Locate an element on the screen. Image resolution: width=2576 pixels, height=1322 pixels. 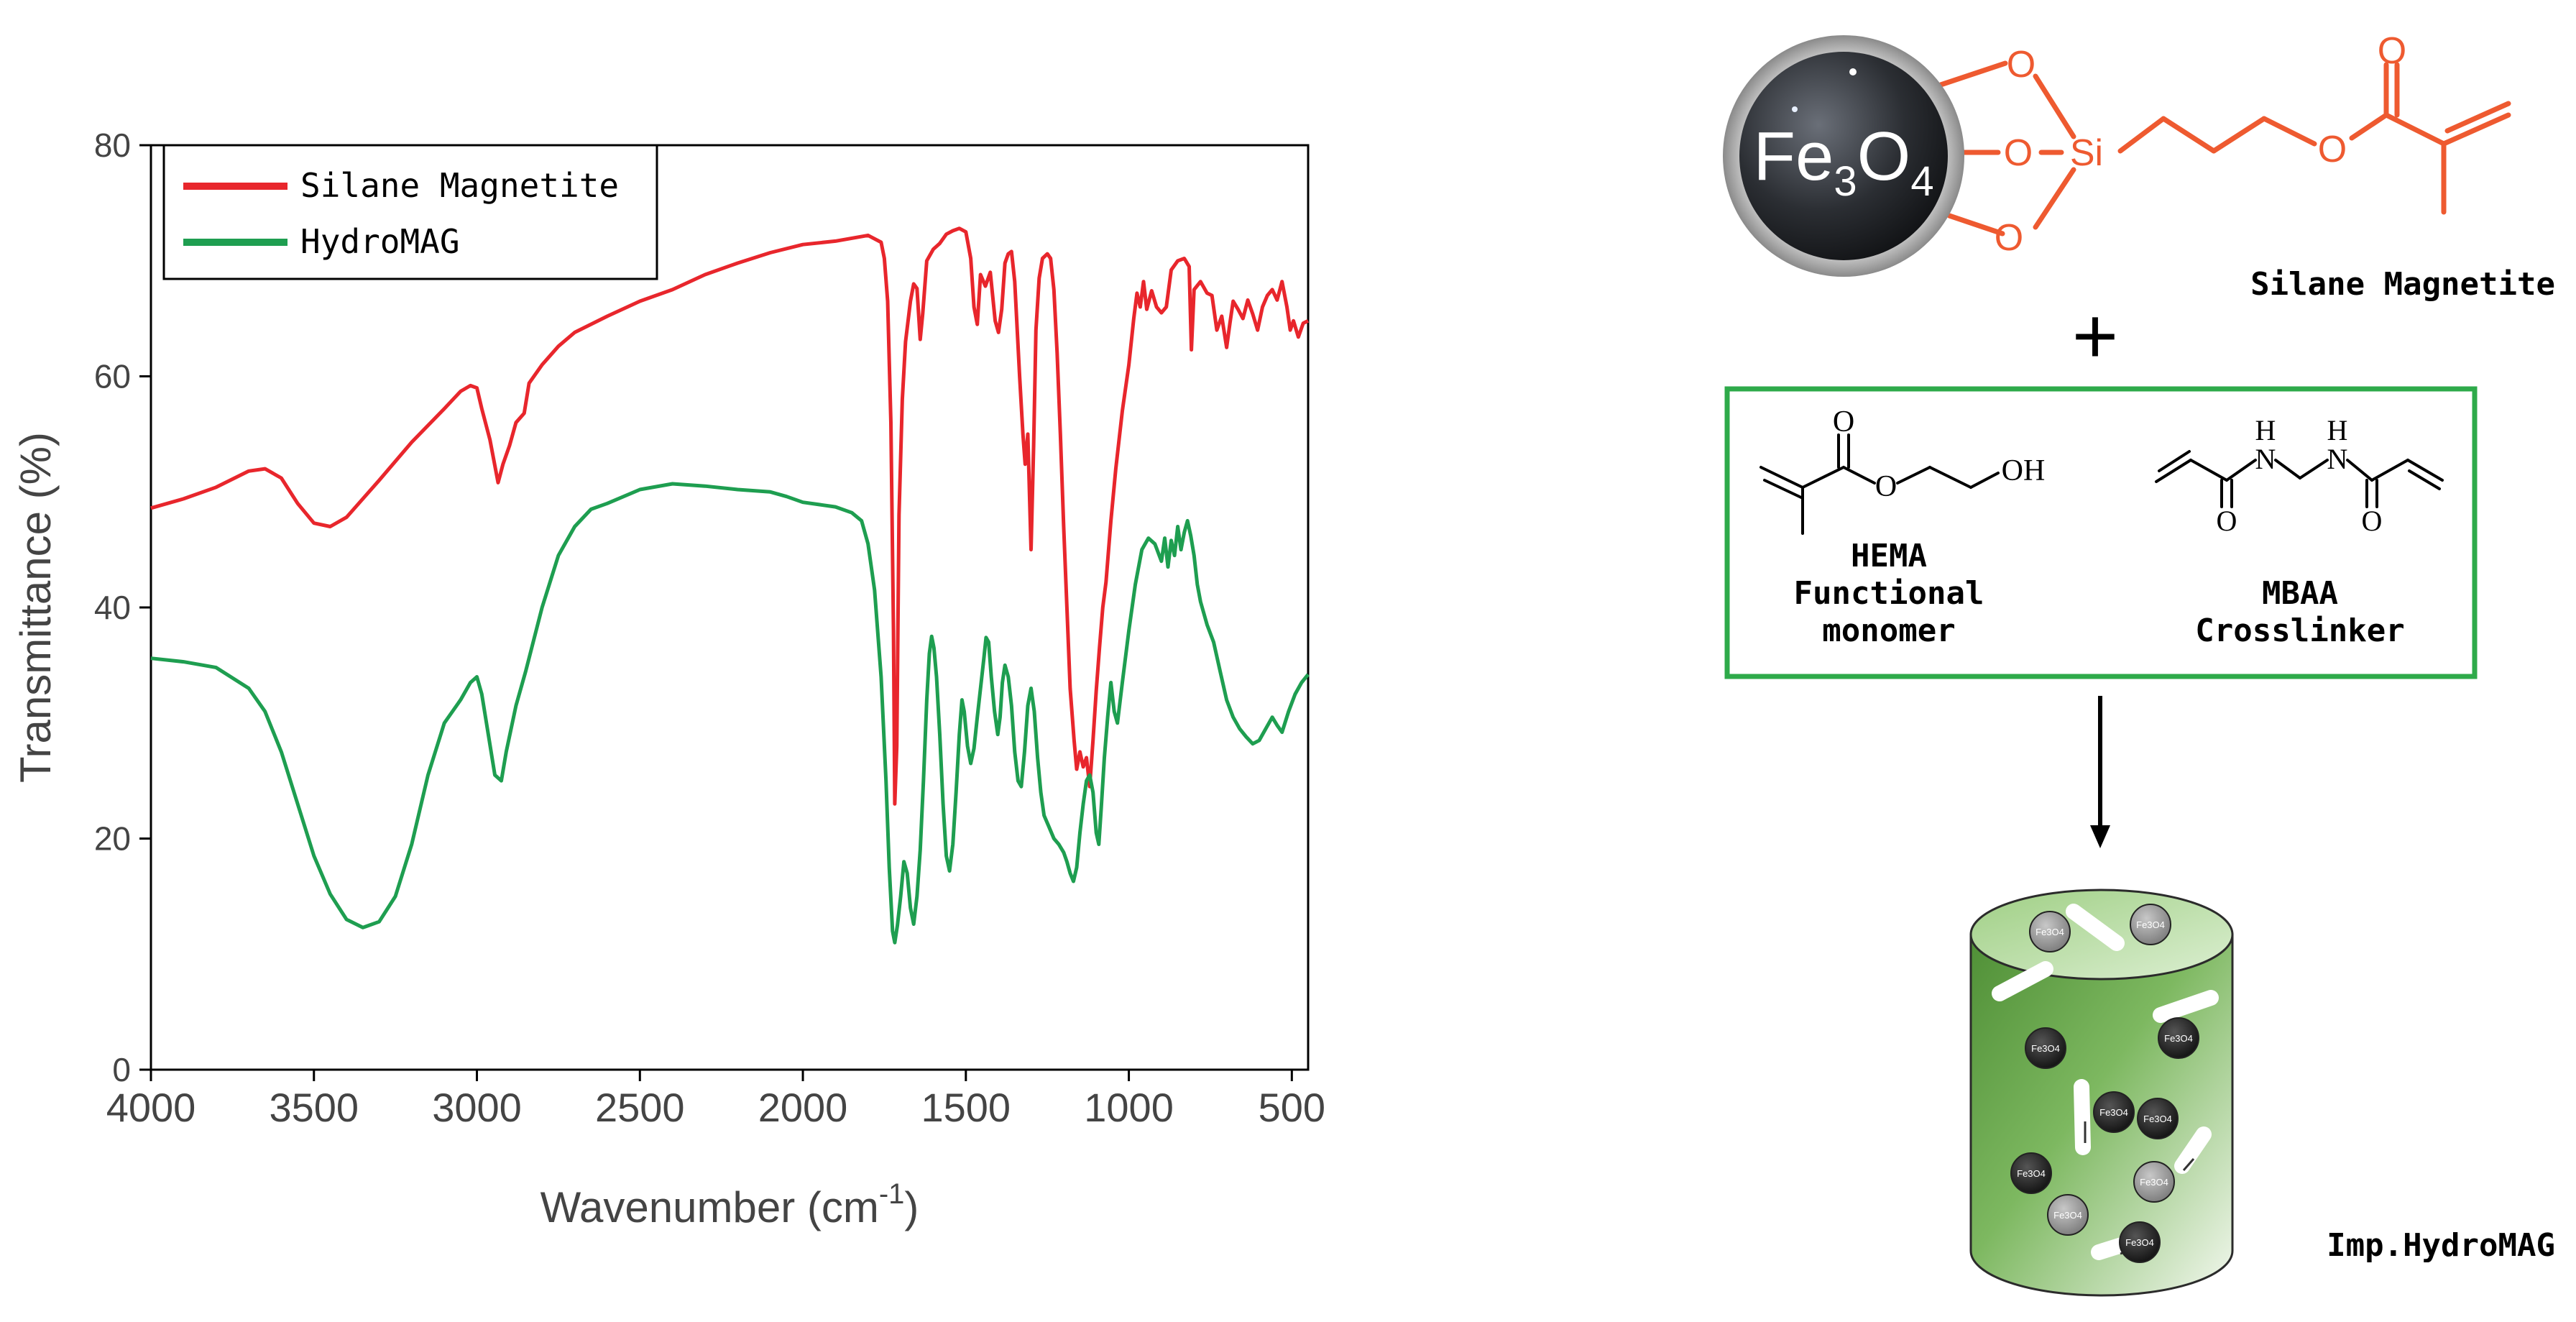
plus-sign: + is located at coordinates (2095, 336).